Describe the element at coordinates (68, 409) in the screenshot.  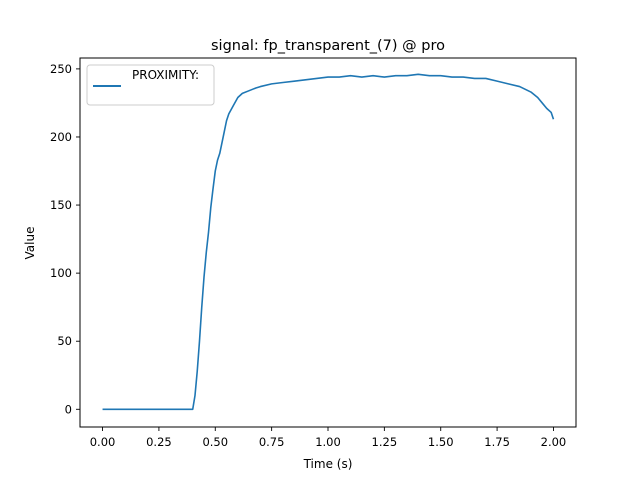
I see `y-tick-label: 0` at that location.